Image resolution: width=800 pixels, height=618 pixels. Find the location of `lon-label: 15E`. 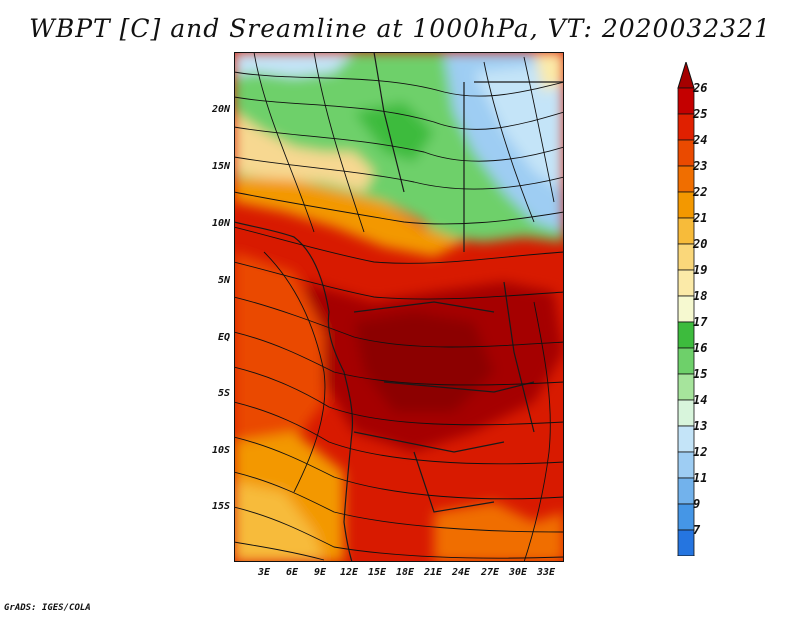

lon-label: 15E is located at coordinates (377, 572).